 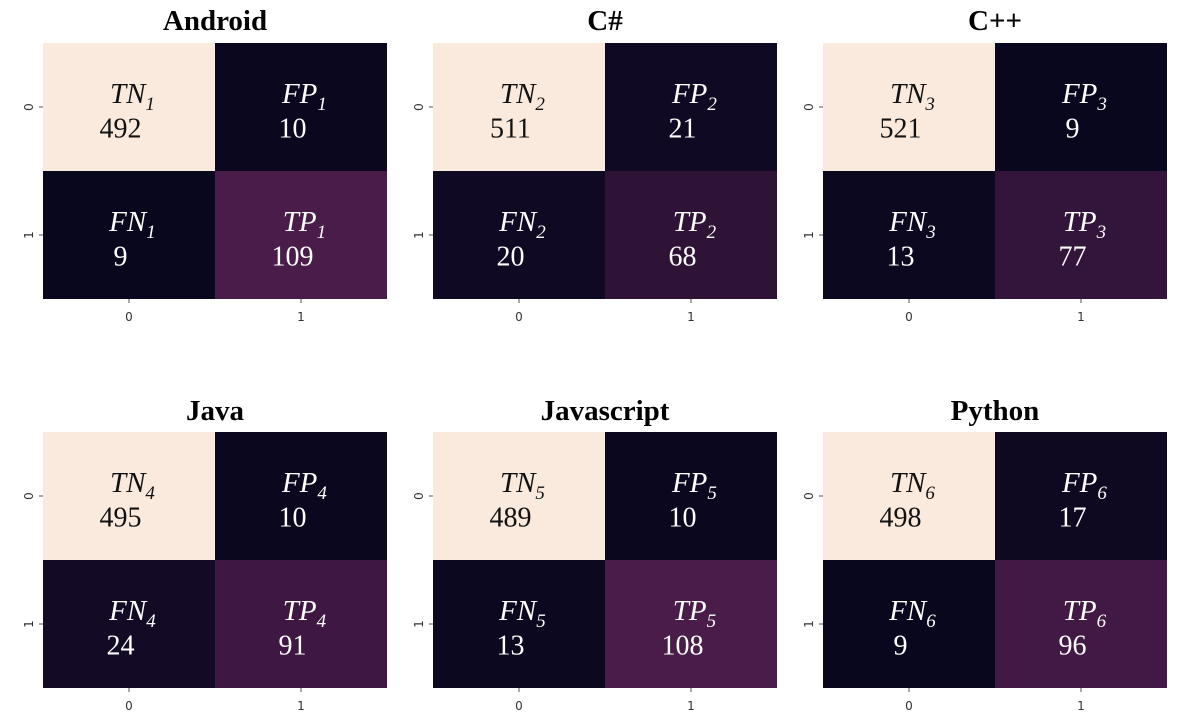 I want to click on cell-label: TN3, so click(x=912, y=96).